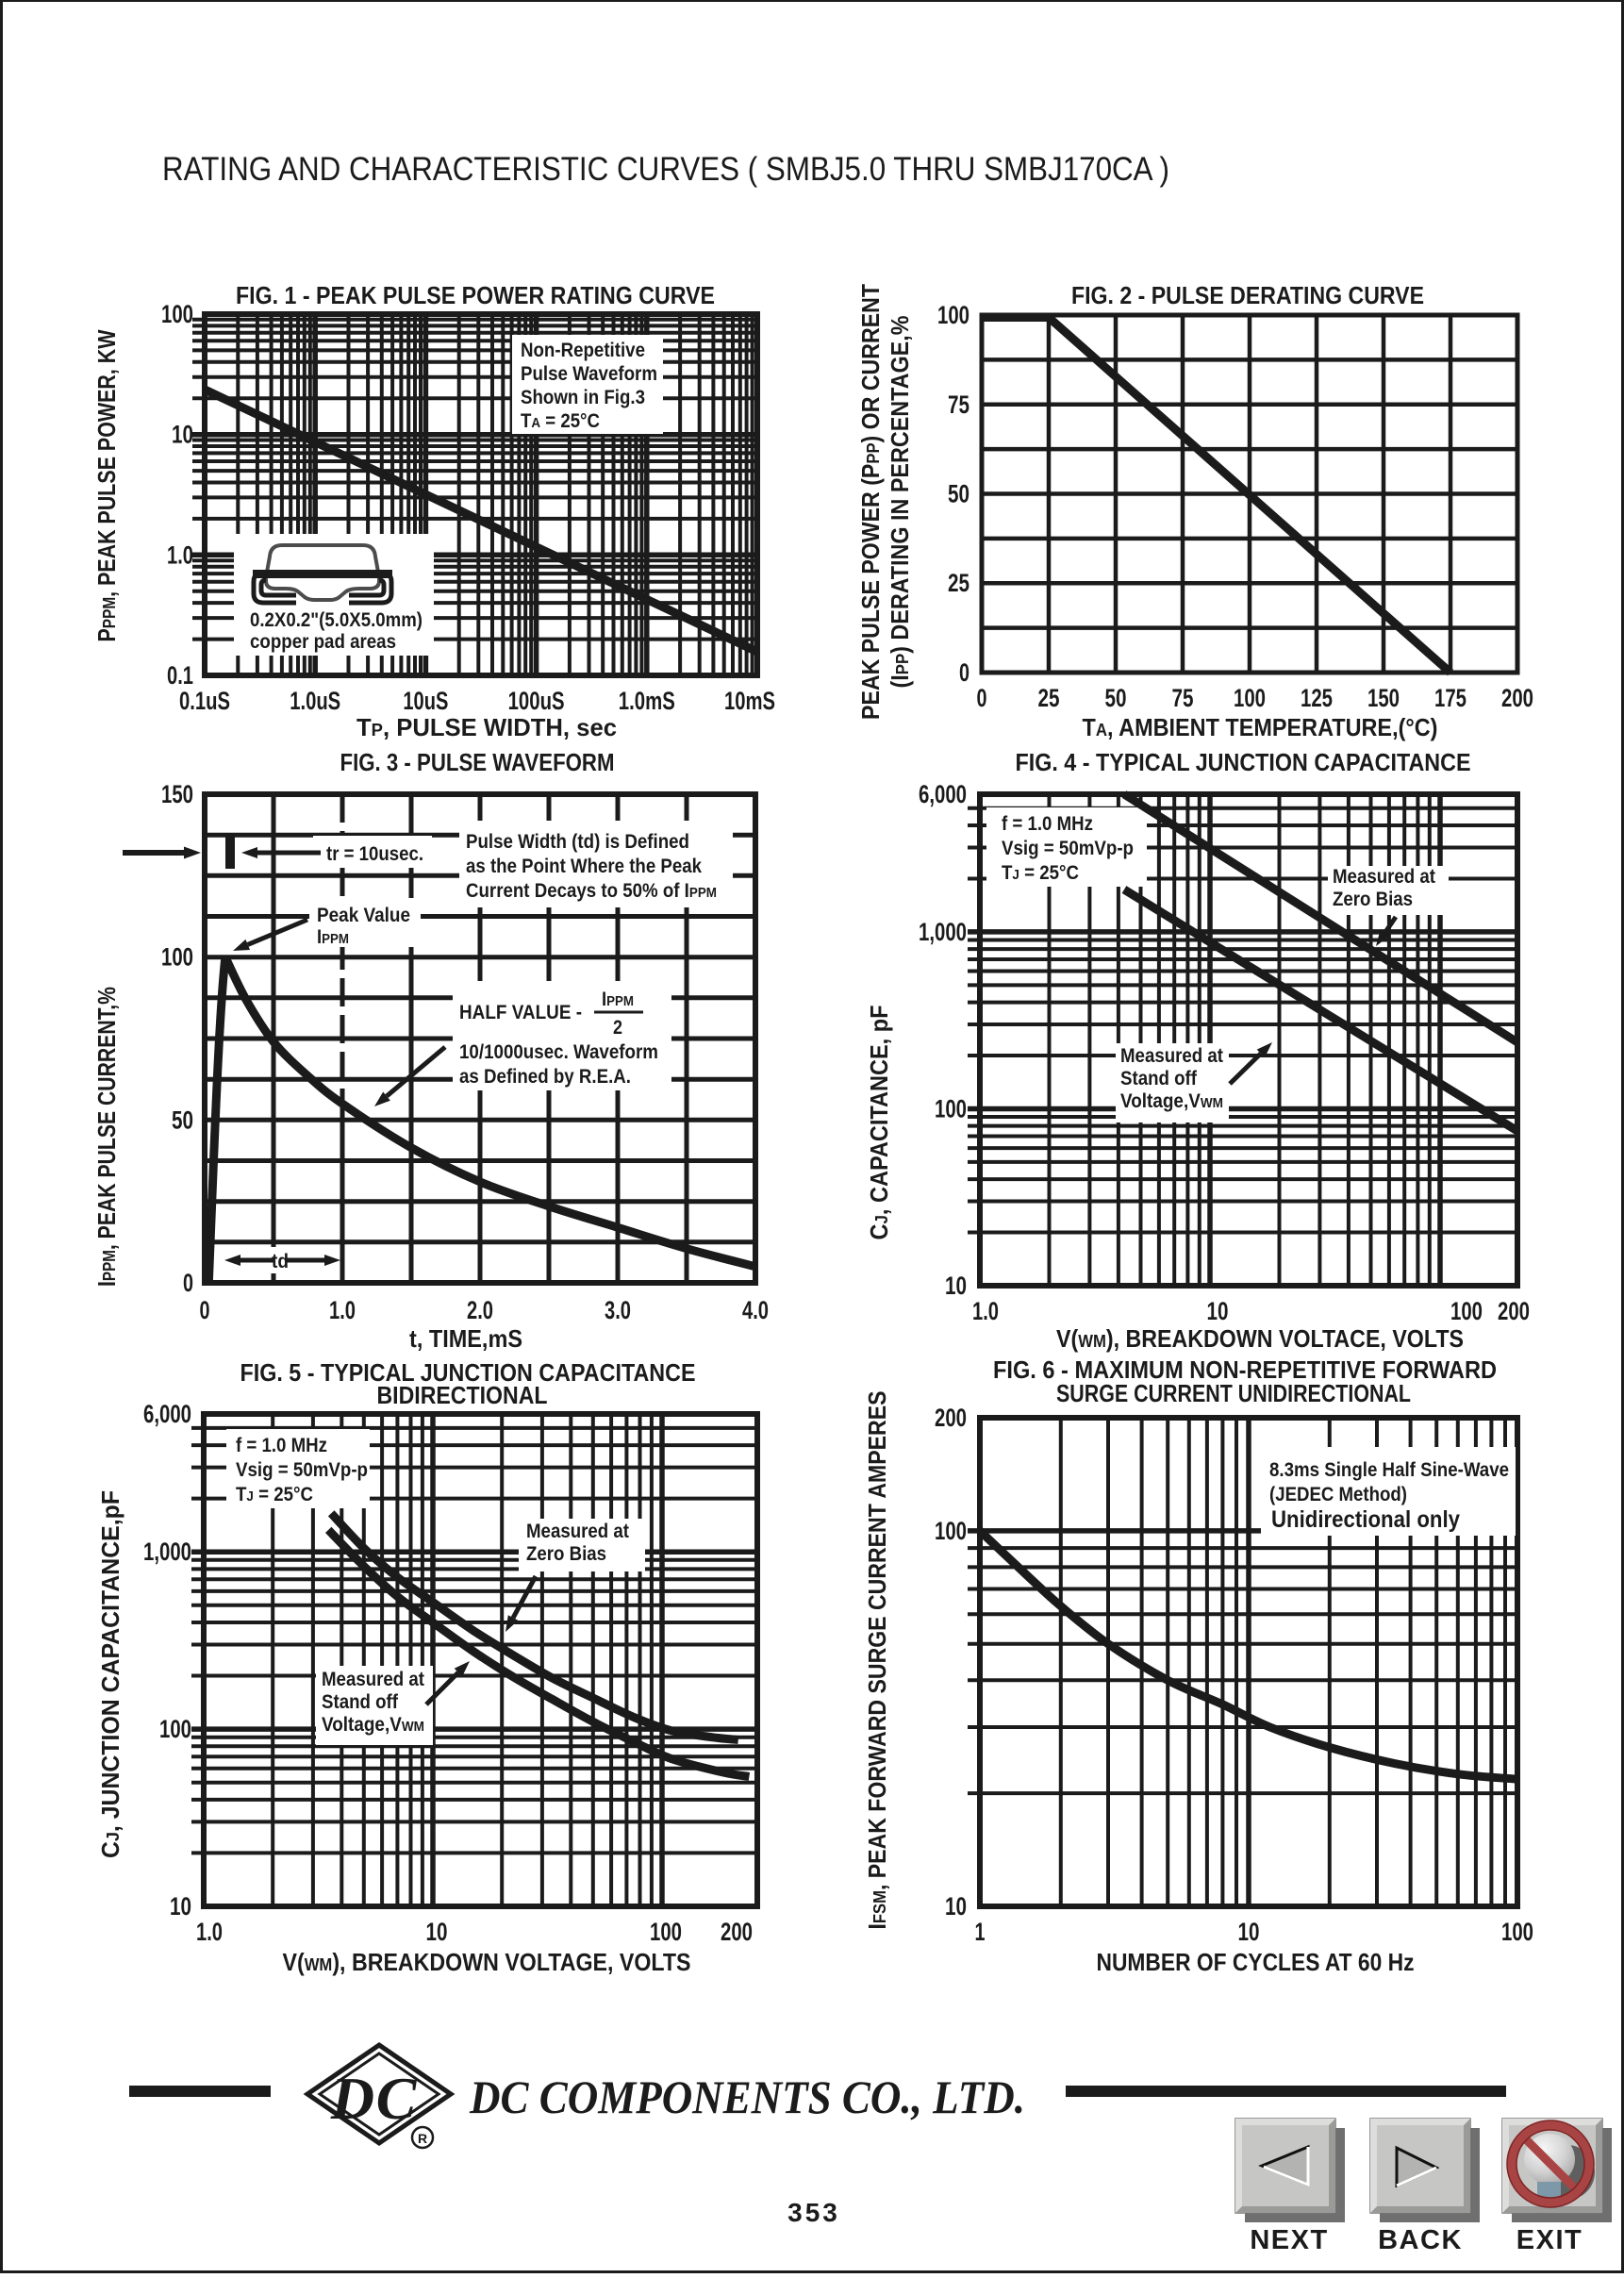  What do you see at coordinates (943, 932) in the screenshot?
I see `svg-text: 1,000` at bounding box center [943, 932].